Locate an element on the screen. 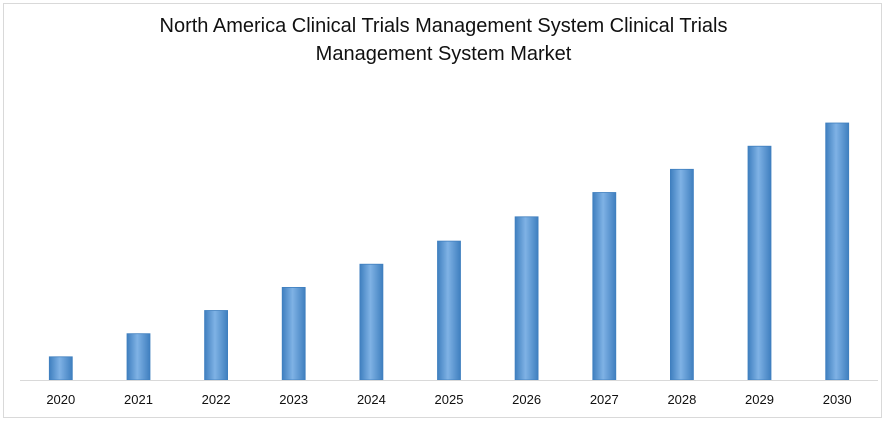 The height and width of the screenshot is (423, 887). x-tick-label-2025: 2025 is located at coordinates (449, 399).